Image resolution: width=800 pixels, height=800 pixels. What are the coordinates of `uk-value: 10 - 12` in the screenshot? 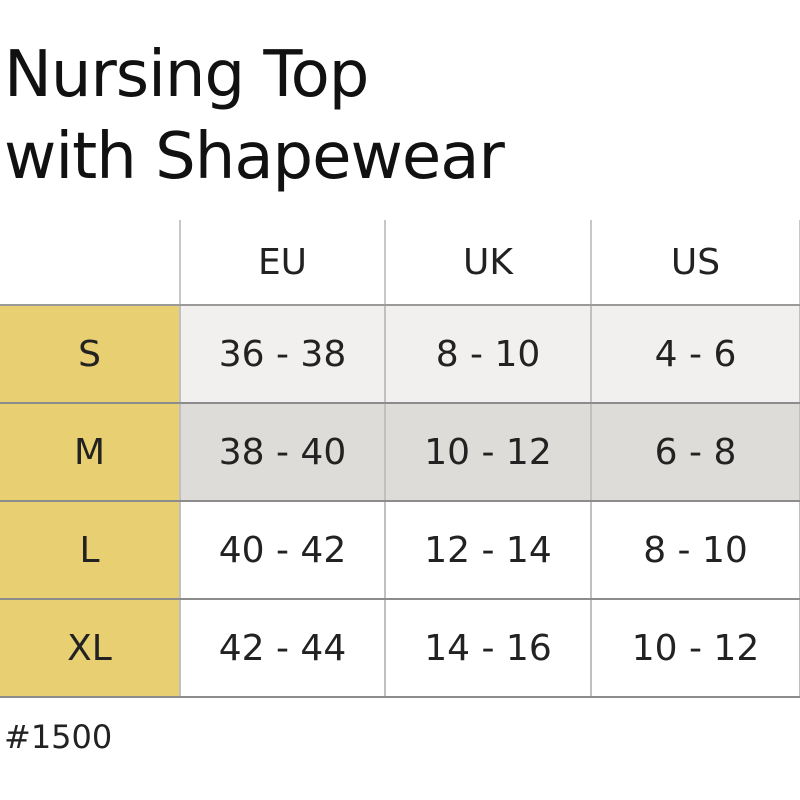 It's located at (487, 452).